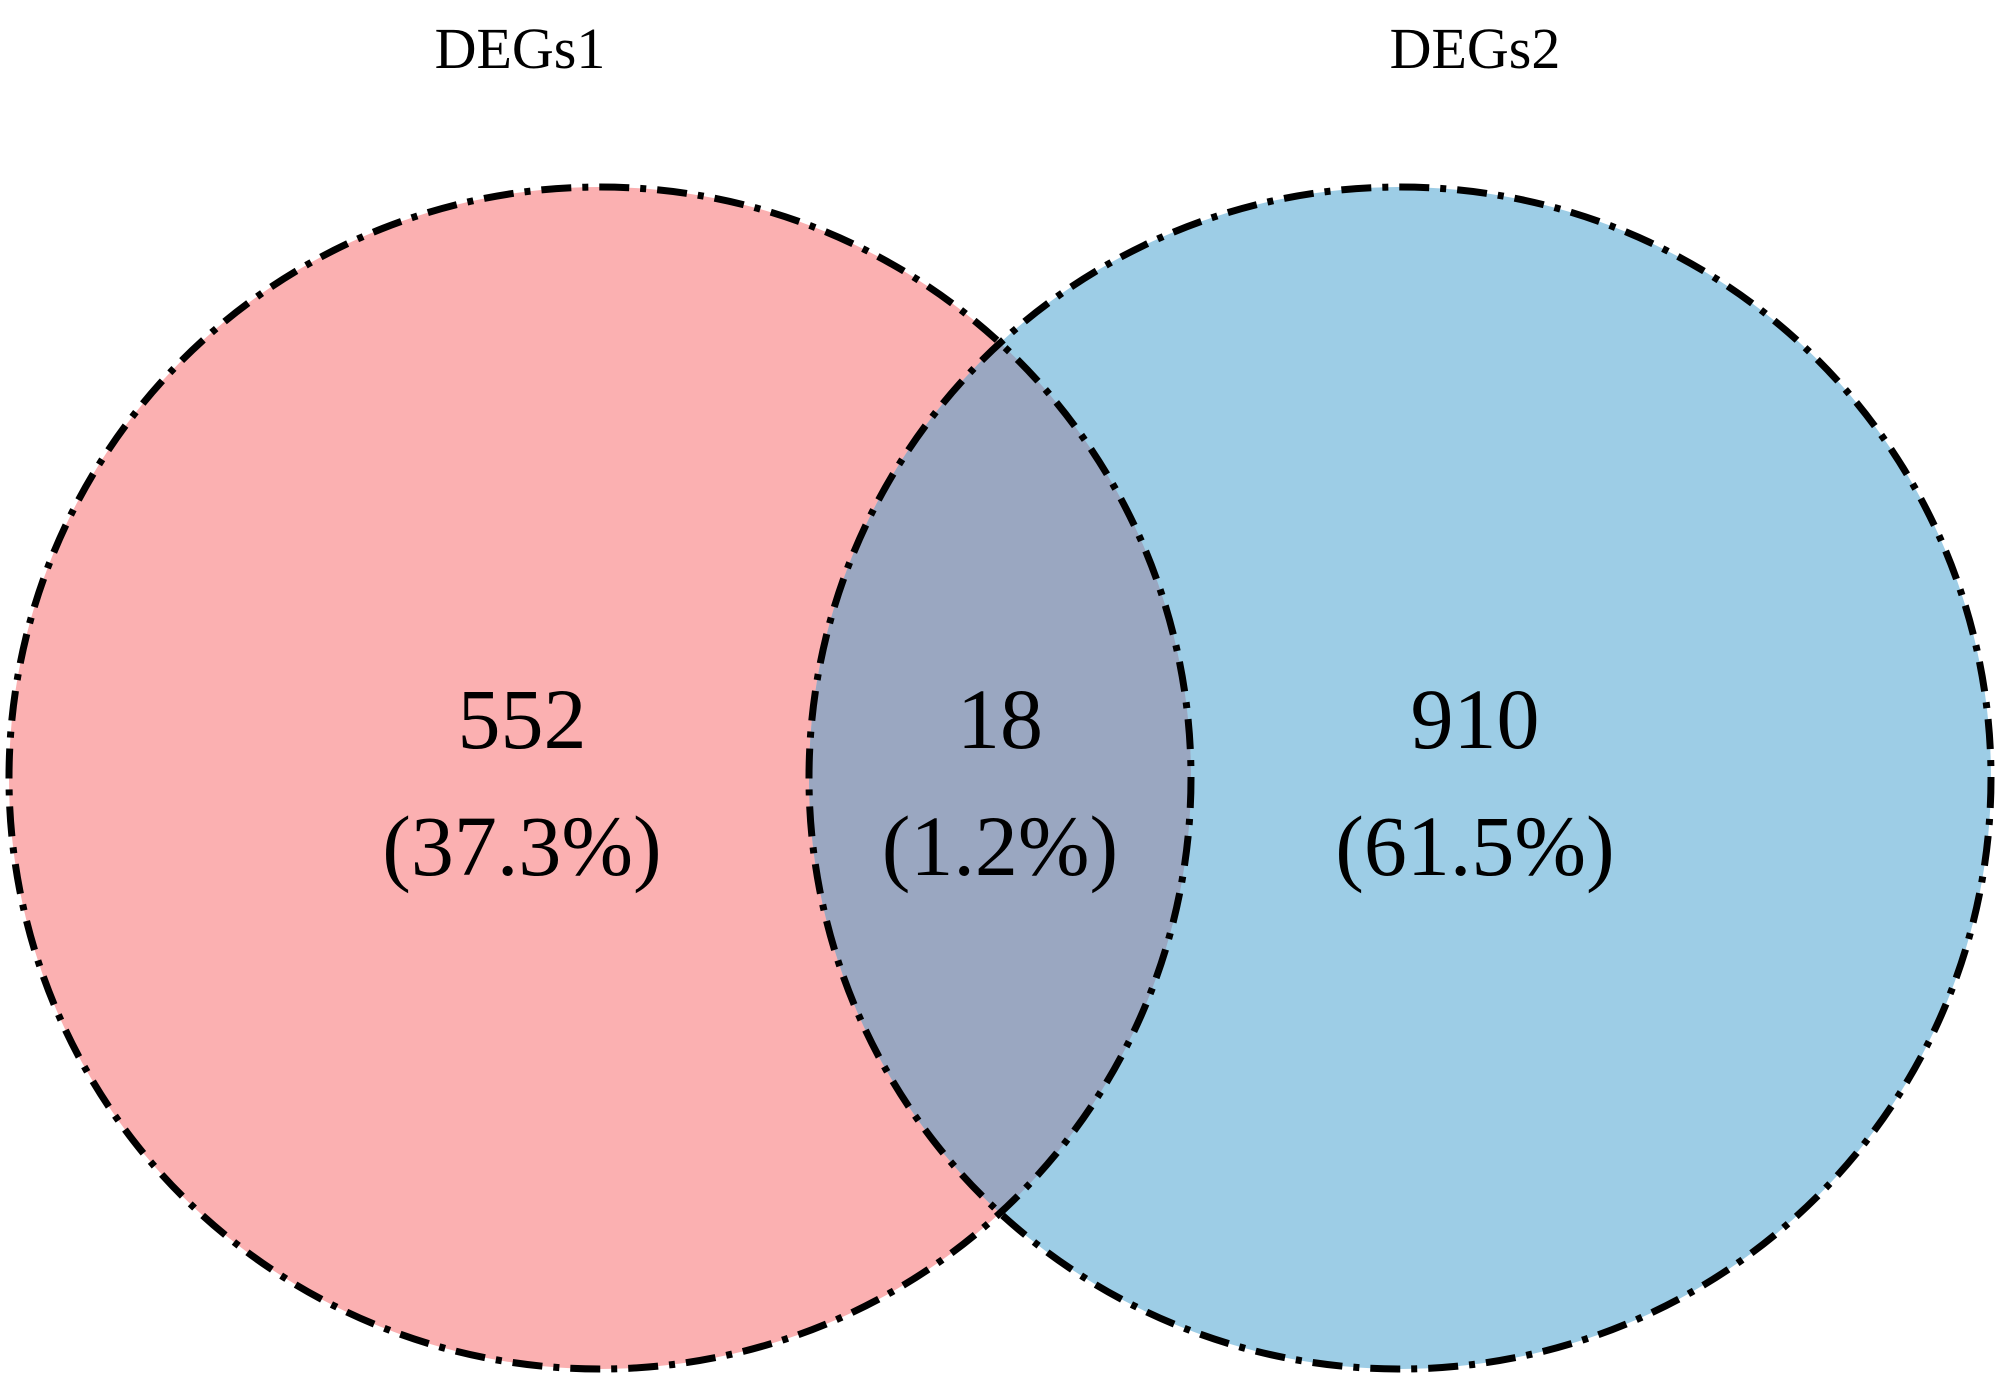  I want to click on right-only-count: 910, so click(1475, 719).